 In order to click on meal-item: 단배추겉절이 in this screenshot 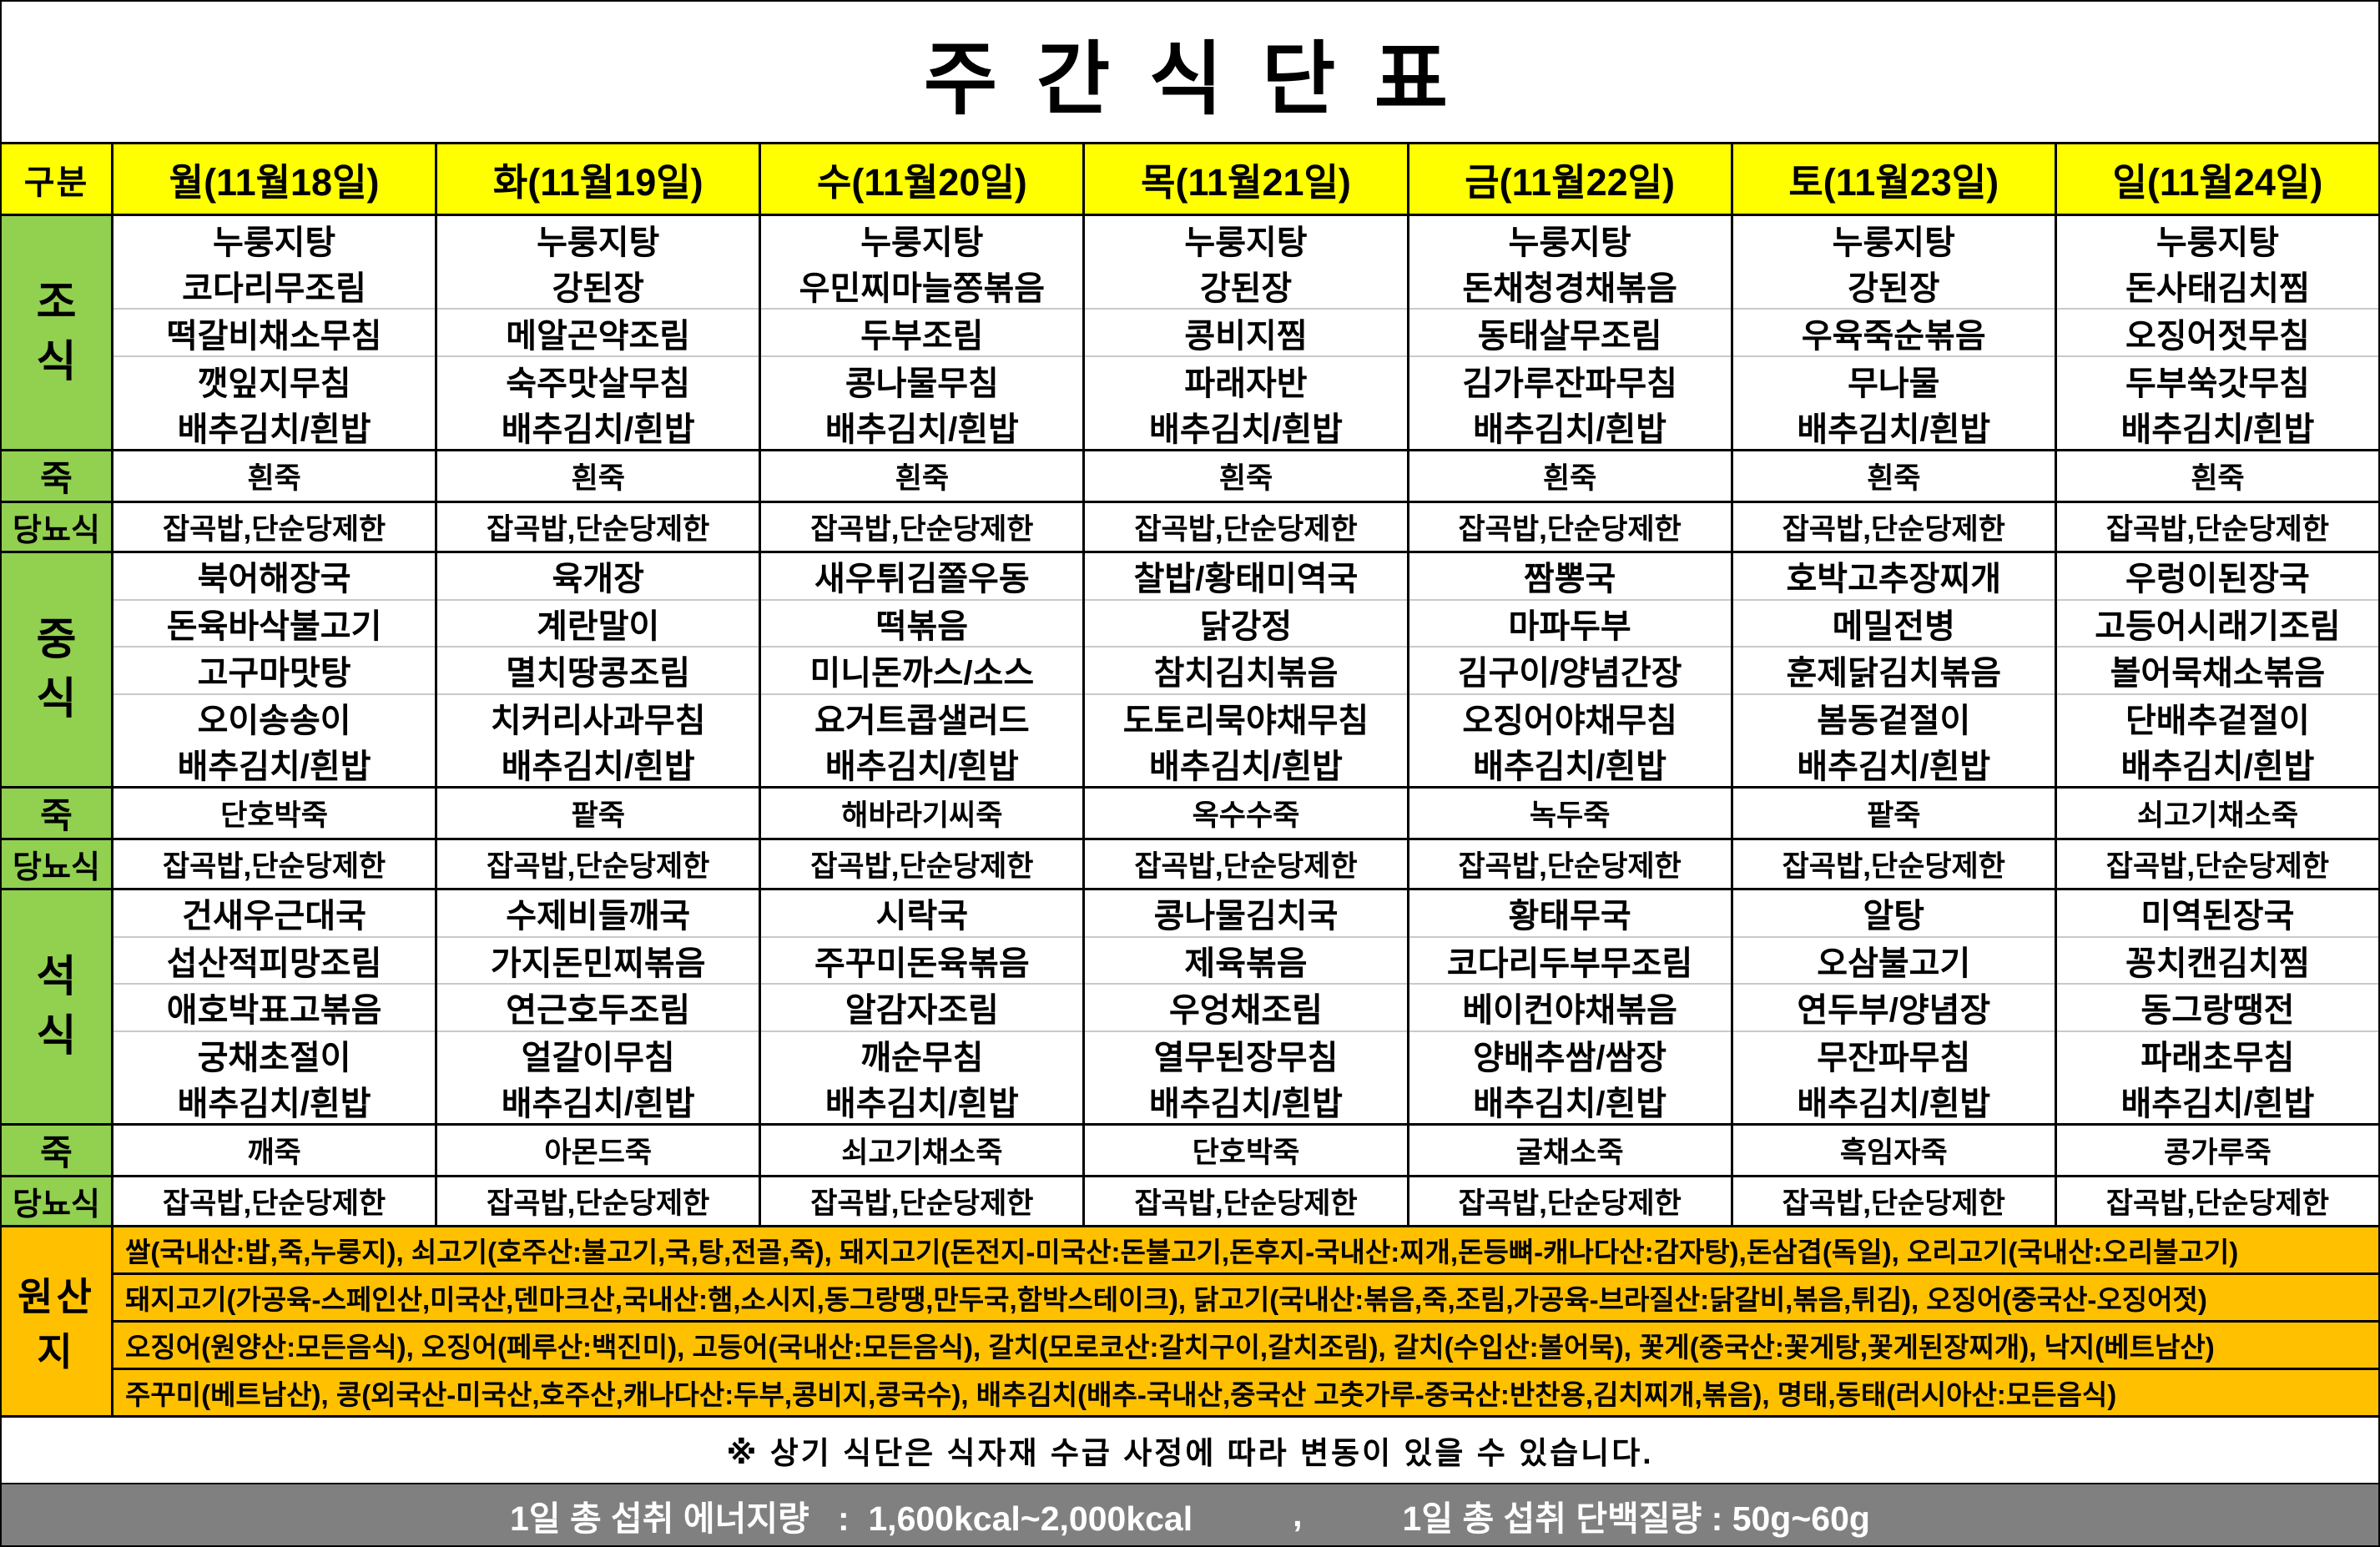, I will do `click(2217, 721)`.